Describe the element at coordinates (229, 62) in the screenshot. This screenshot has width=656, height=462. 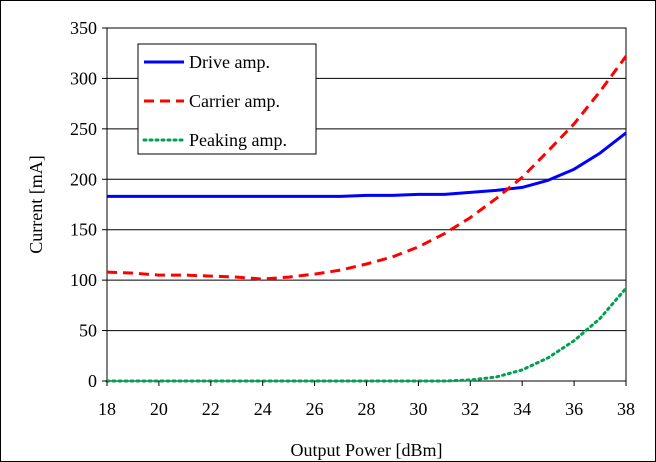
I see `legend-label-drive: Drive amp.` at that location.